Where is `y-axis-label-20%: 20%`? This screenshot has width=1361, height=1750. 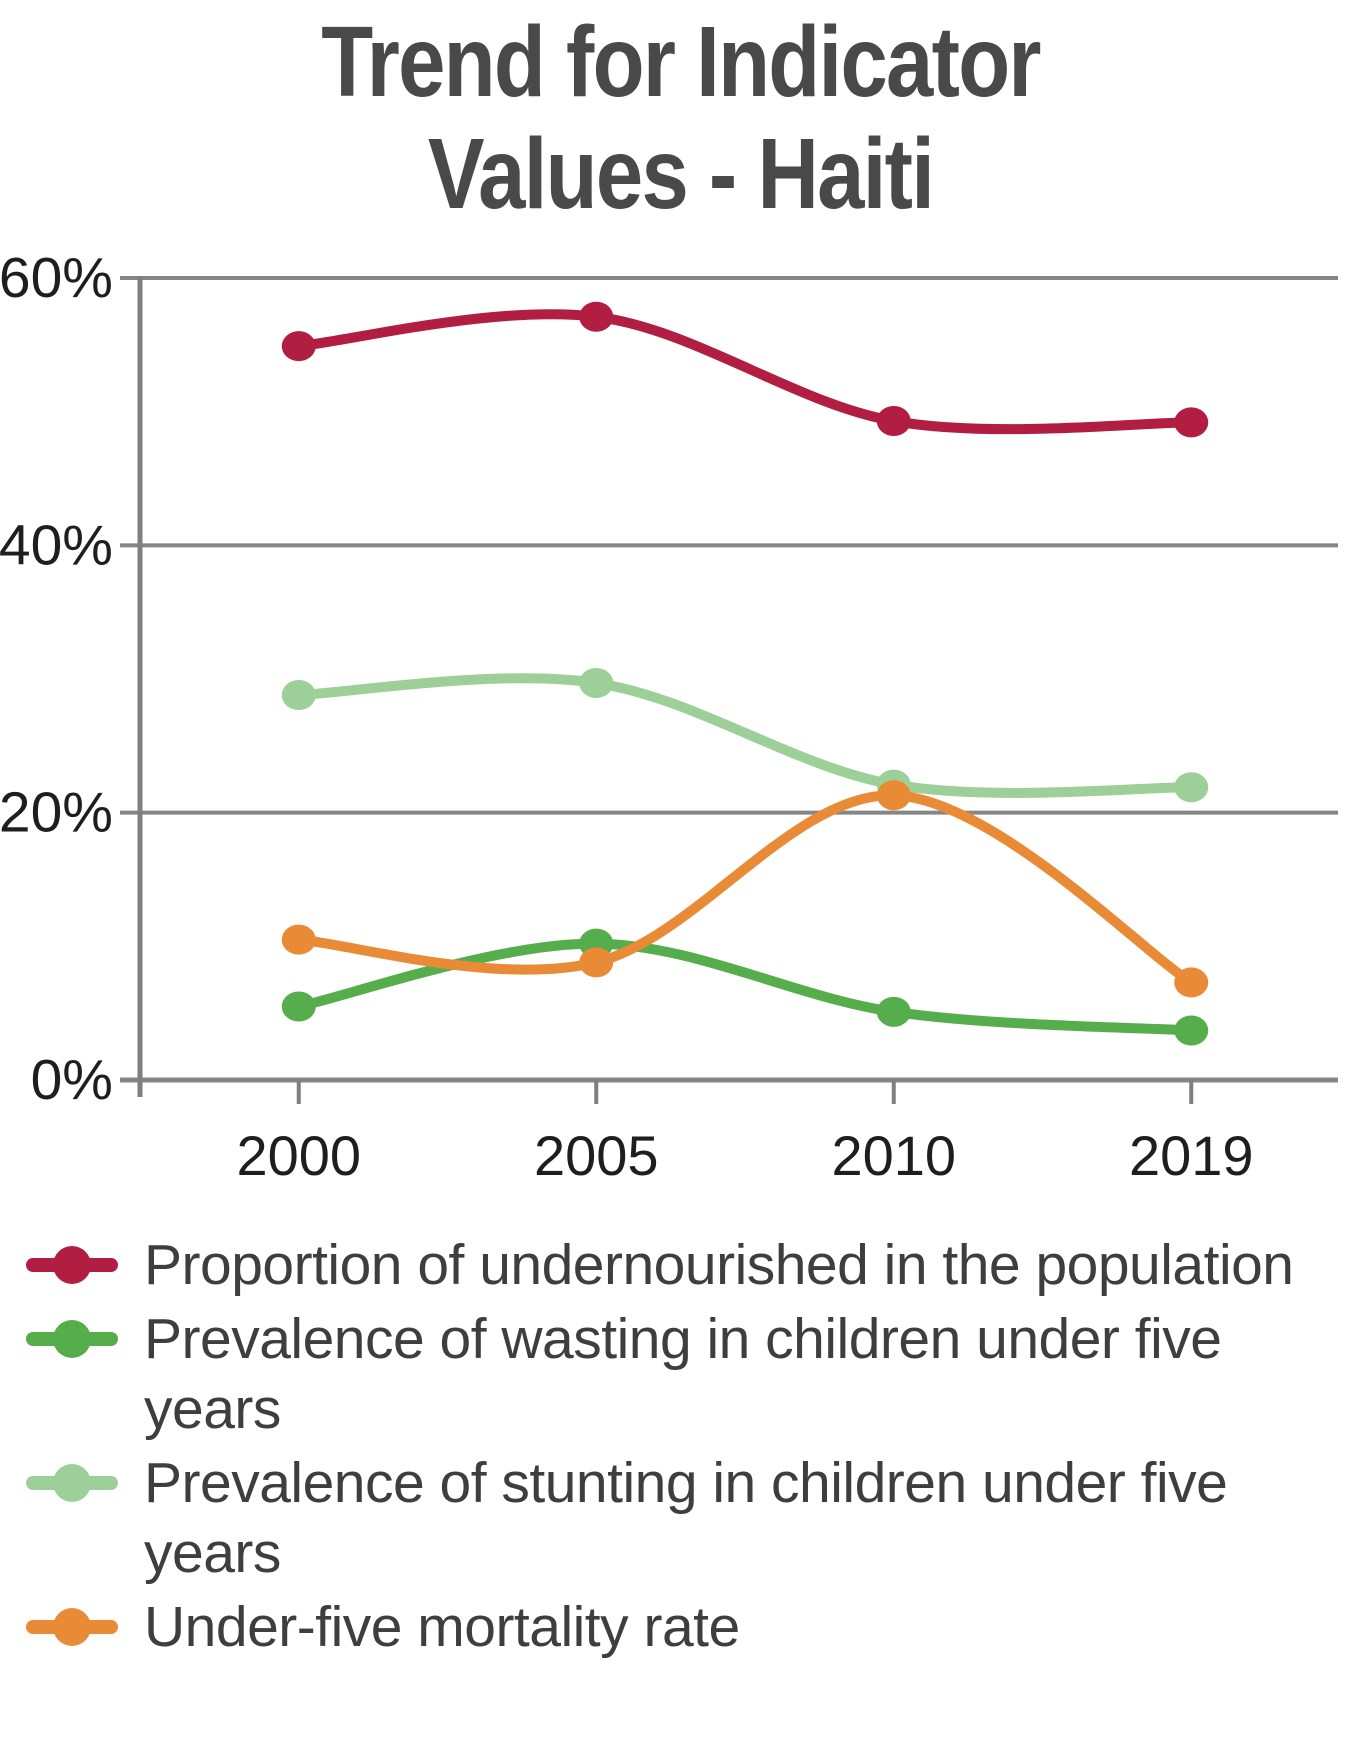 y-axis-label-20%: 20% is located at coordinates (56, 813).